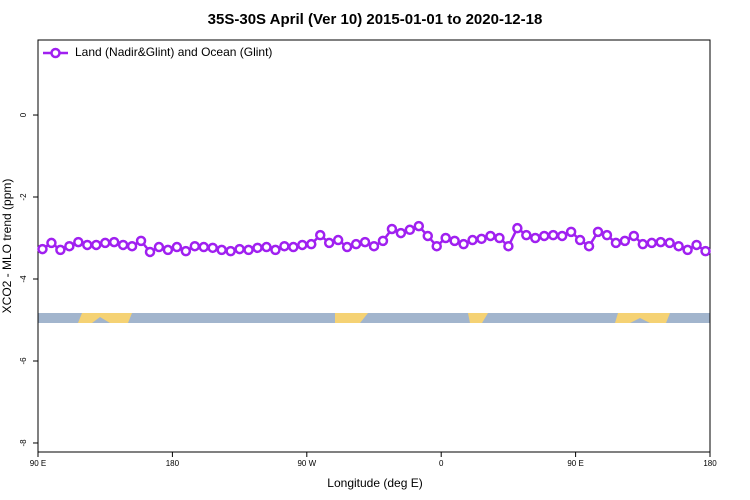  Describe the element at coordinates (23, 114) in the screenshot. I see `y-tick-label: 0` at that location.